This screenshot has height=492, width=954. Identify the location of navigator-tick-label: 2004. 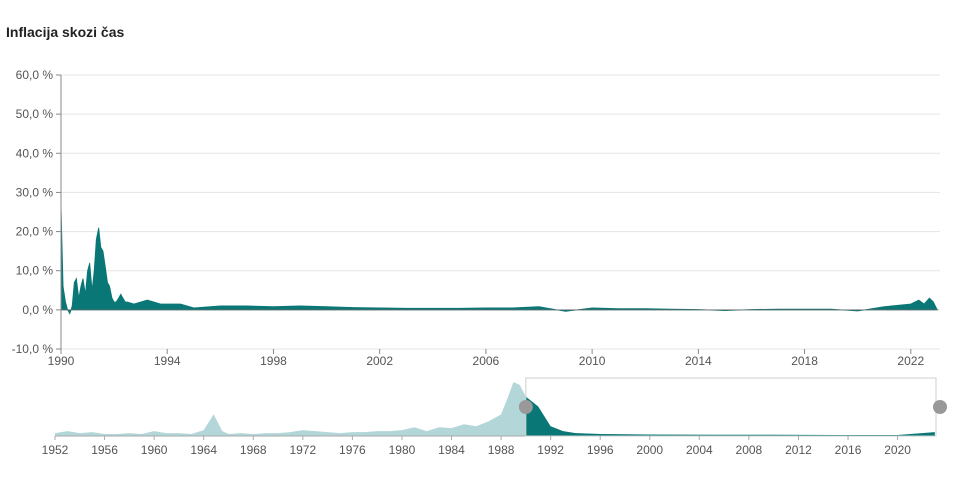
(699, 450).